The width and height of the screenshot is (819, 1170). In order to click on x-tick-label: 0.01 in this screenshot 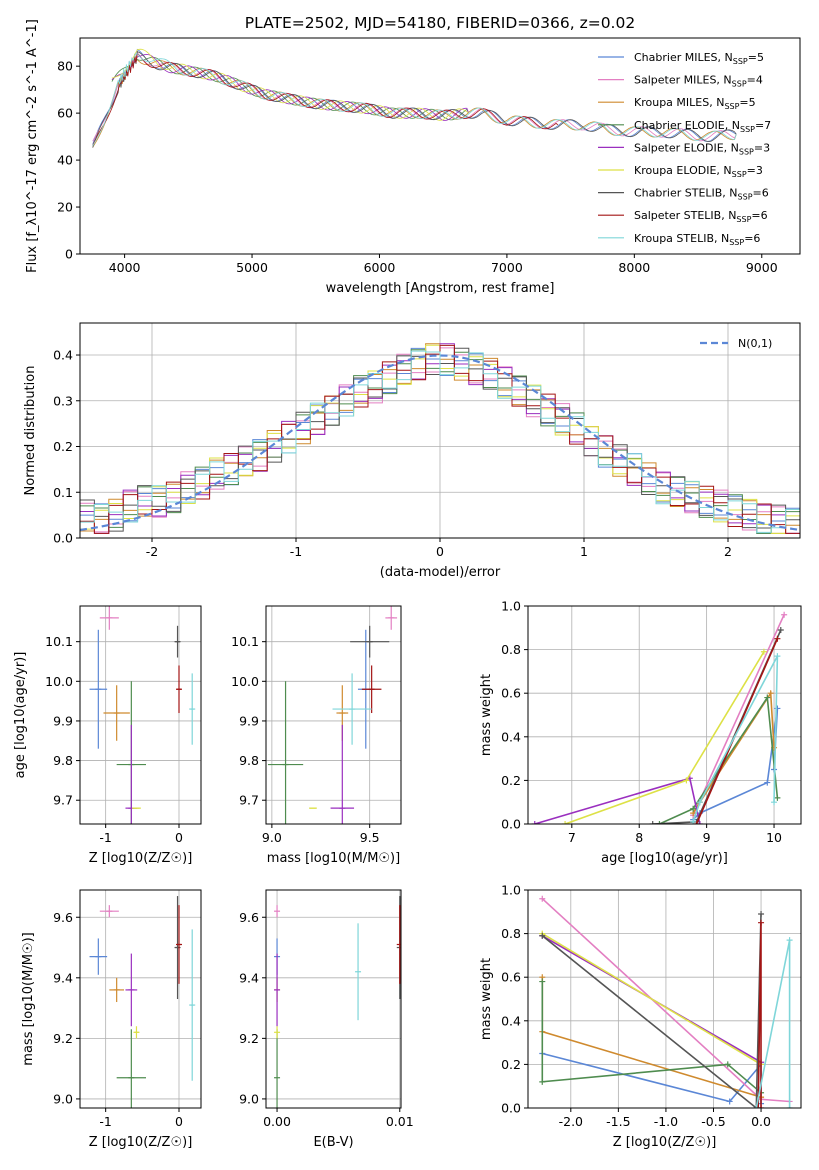, I will do `click(400, 1121)`.